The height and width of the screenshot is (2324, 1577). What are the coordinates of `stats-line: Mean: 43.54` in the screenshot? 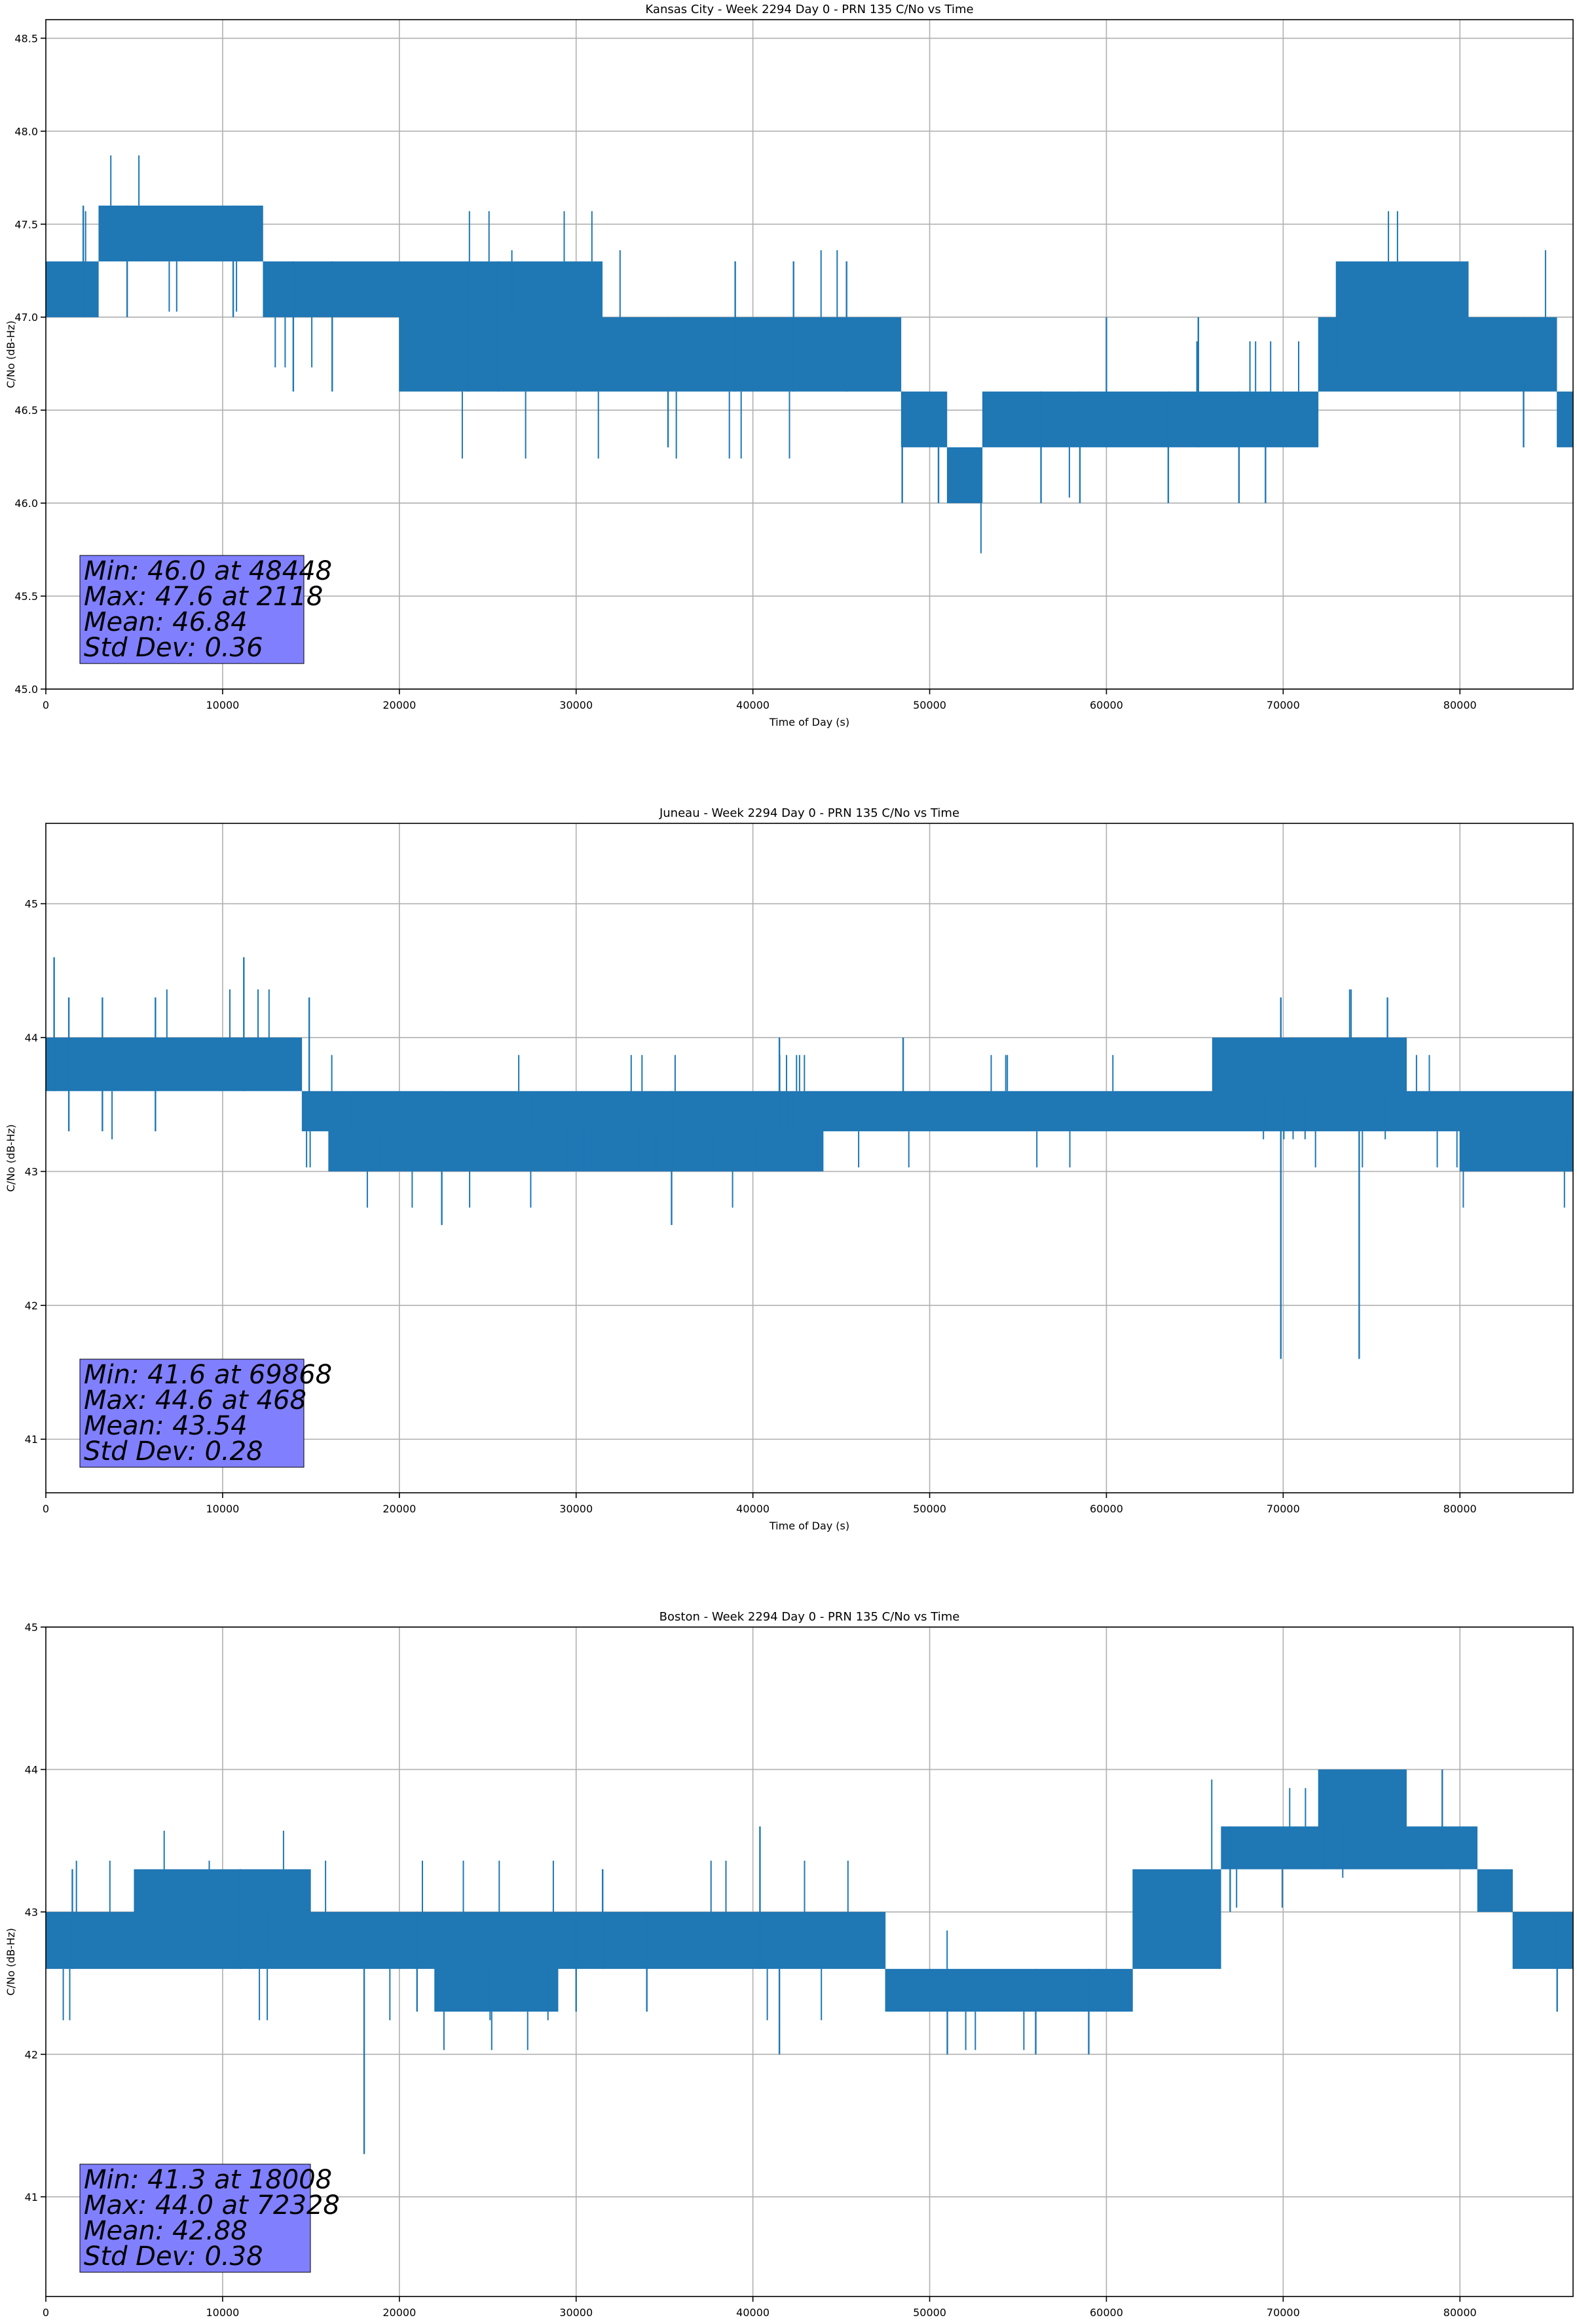 It's located at (166, 1426).